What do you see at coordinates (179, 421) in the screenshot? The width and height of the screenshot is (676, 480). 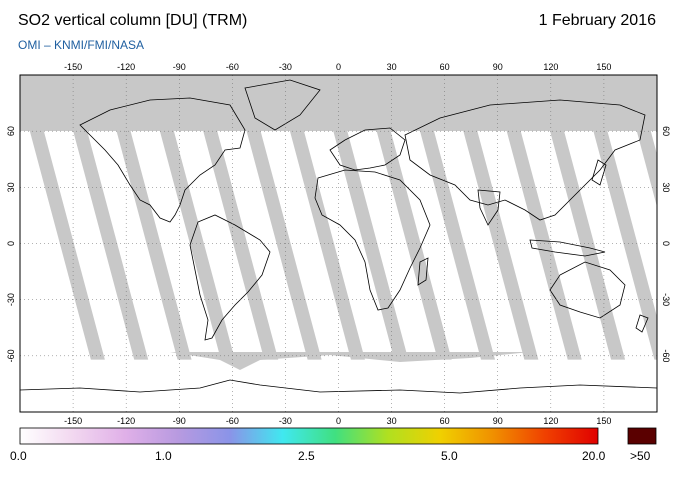 I see `lon-tick-label-bottom: -90` at bounding box center [179, 421].